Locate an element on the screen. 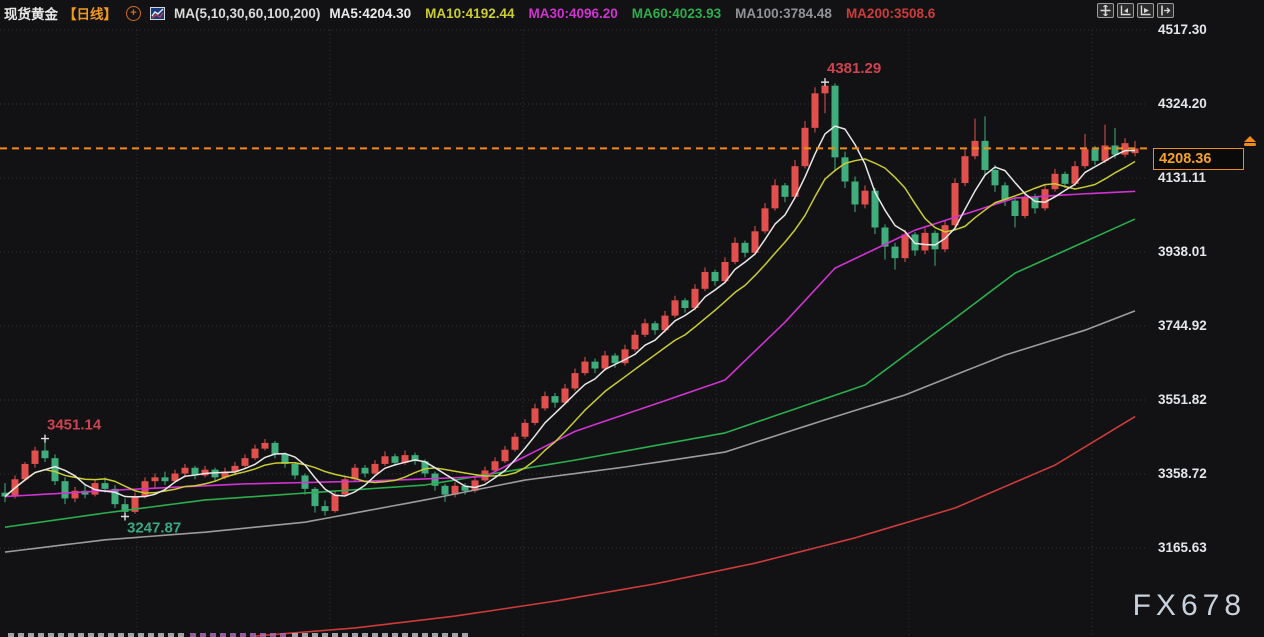  scale-axis-left-button is located at coordinates (1125, 10).